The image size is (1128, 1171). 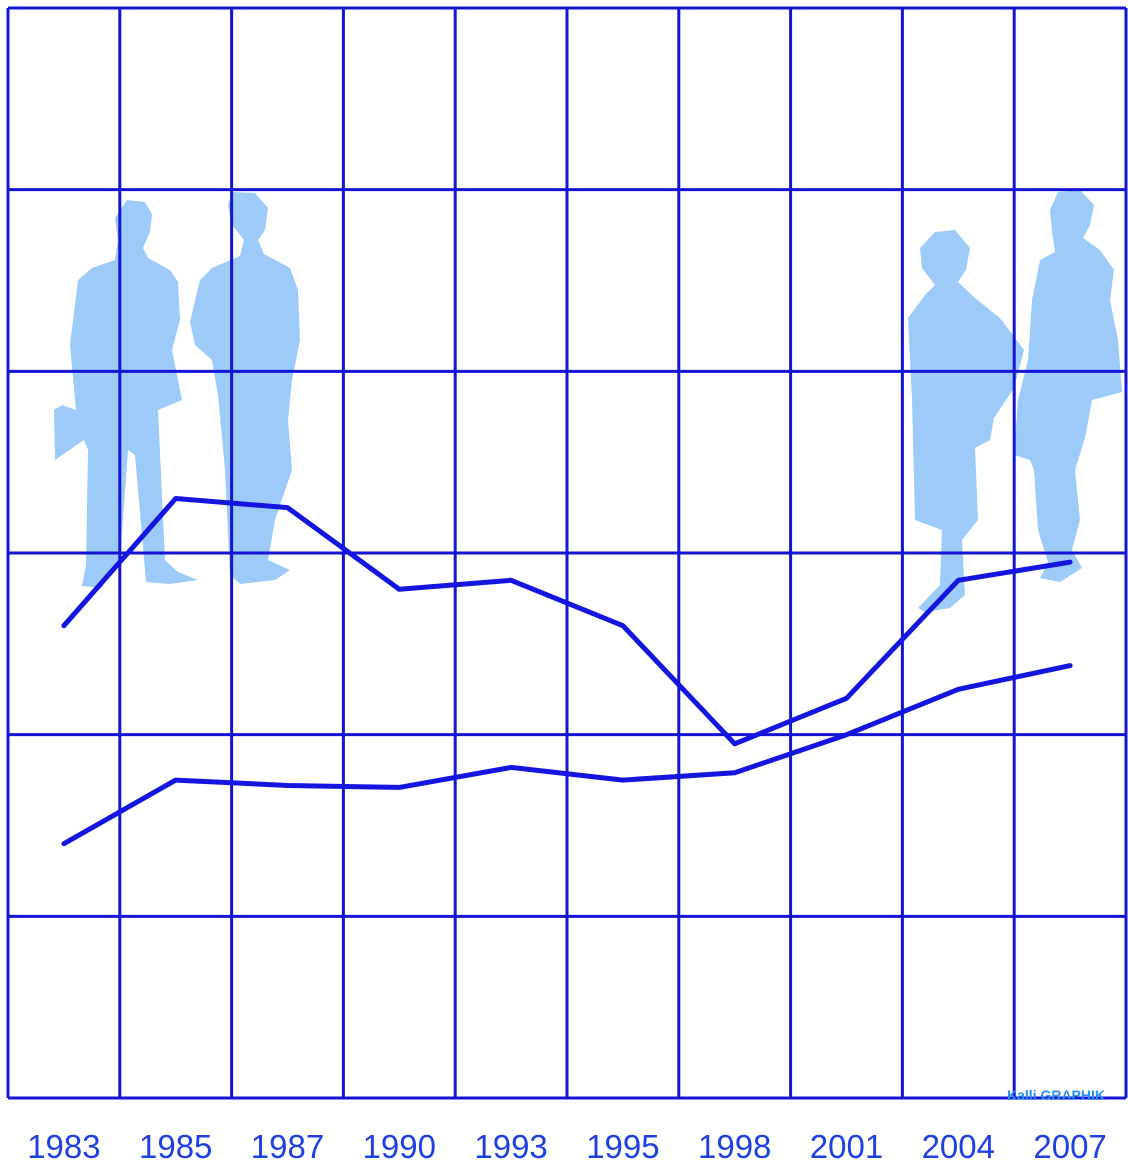 I want to click on silhouette-man-briefcase, so click(x=126, y=394).